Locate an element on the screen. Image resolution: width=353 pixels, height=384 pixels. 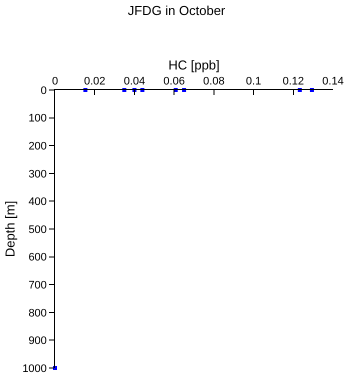
x-axis-title: HC [ppb] is located at coordinates (194, 65).